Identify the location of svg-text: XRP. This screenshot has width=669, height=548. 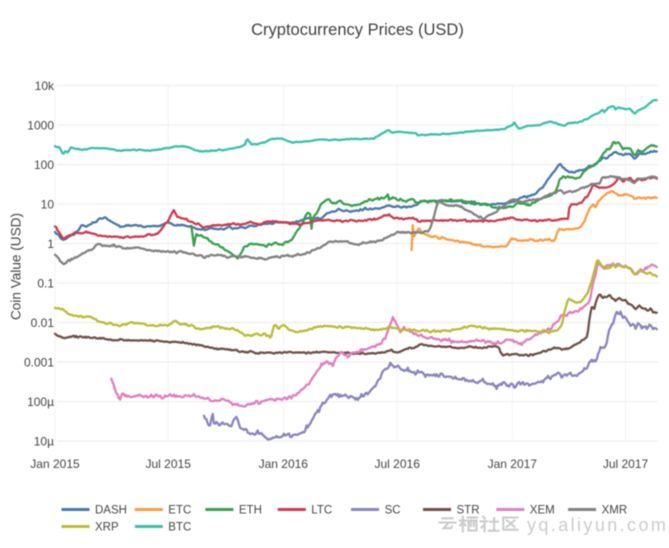
(107, 527).